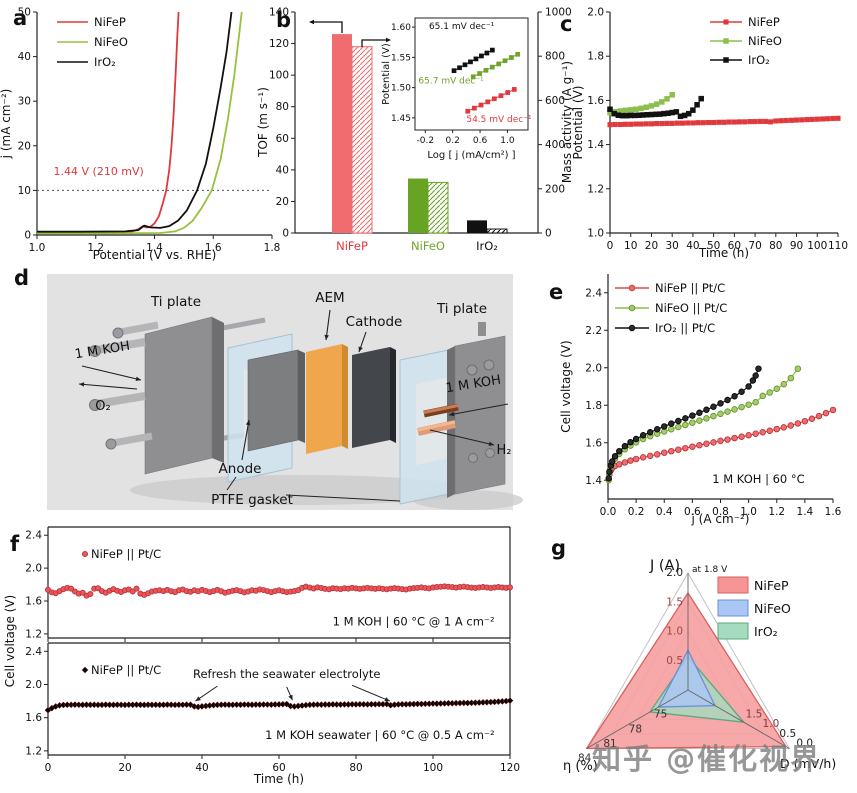 This screenshot has width=857, height=793. I want to click on anode-label: Anode, so click(240, 469).